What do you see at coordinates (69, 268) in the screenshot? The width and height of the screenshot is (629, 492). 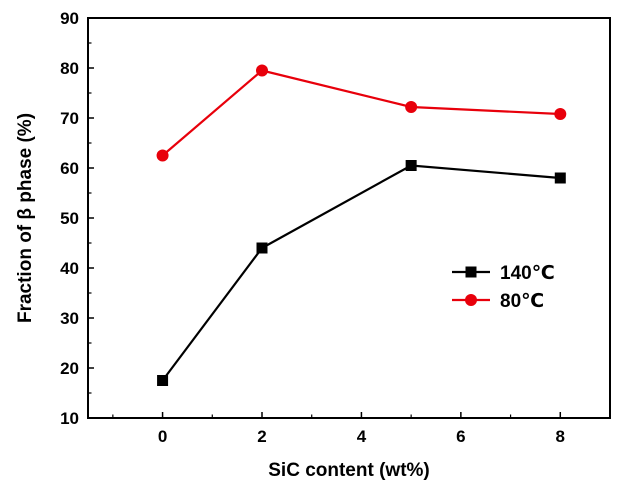 I see `y-tick-label: 40` at bounding box center [69, 268].